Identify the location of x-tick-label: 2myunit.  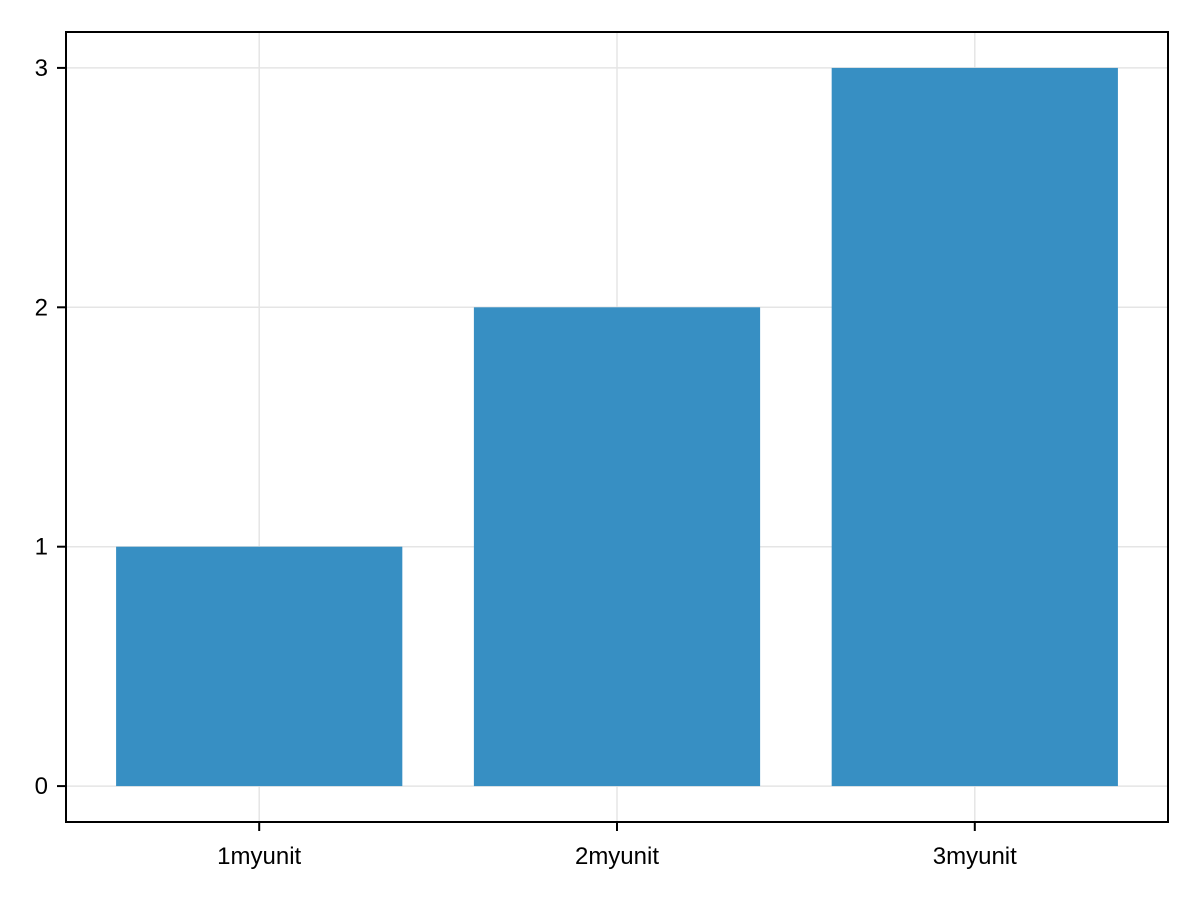
(617, 856).